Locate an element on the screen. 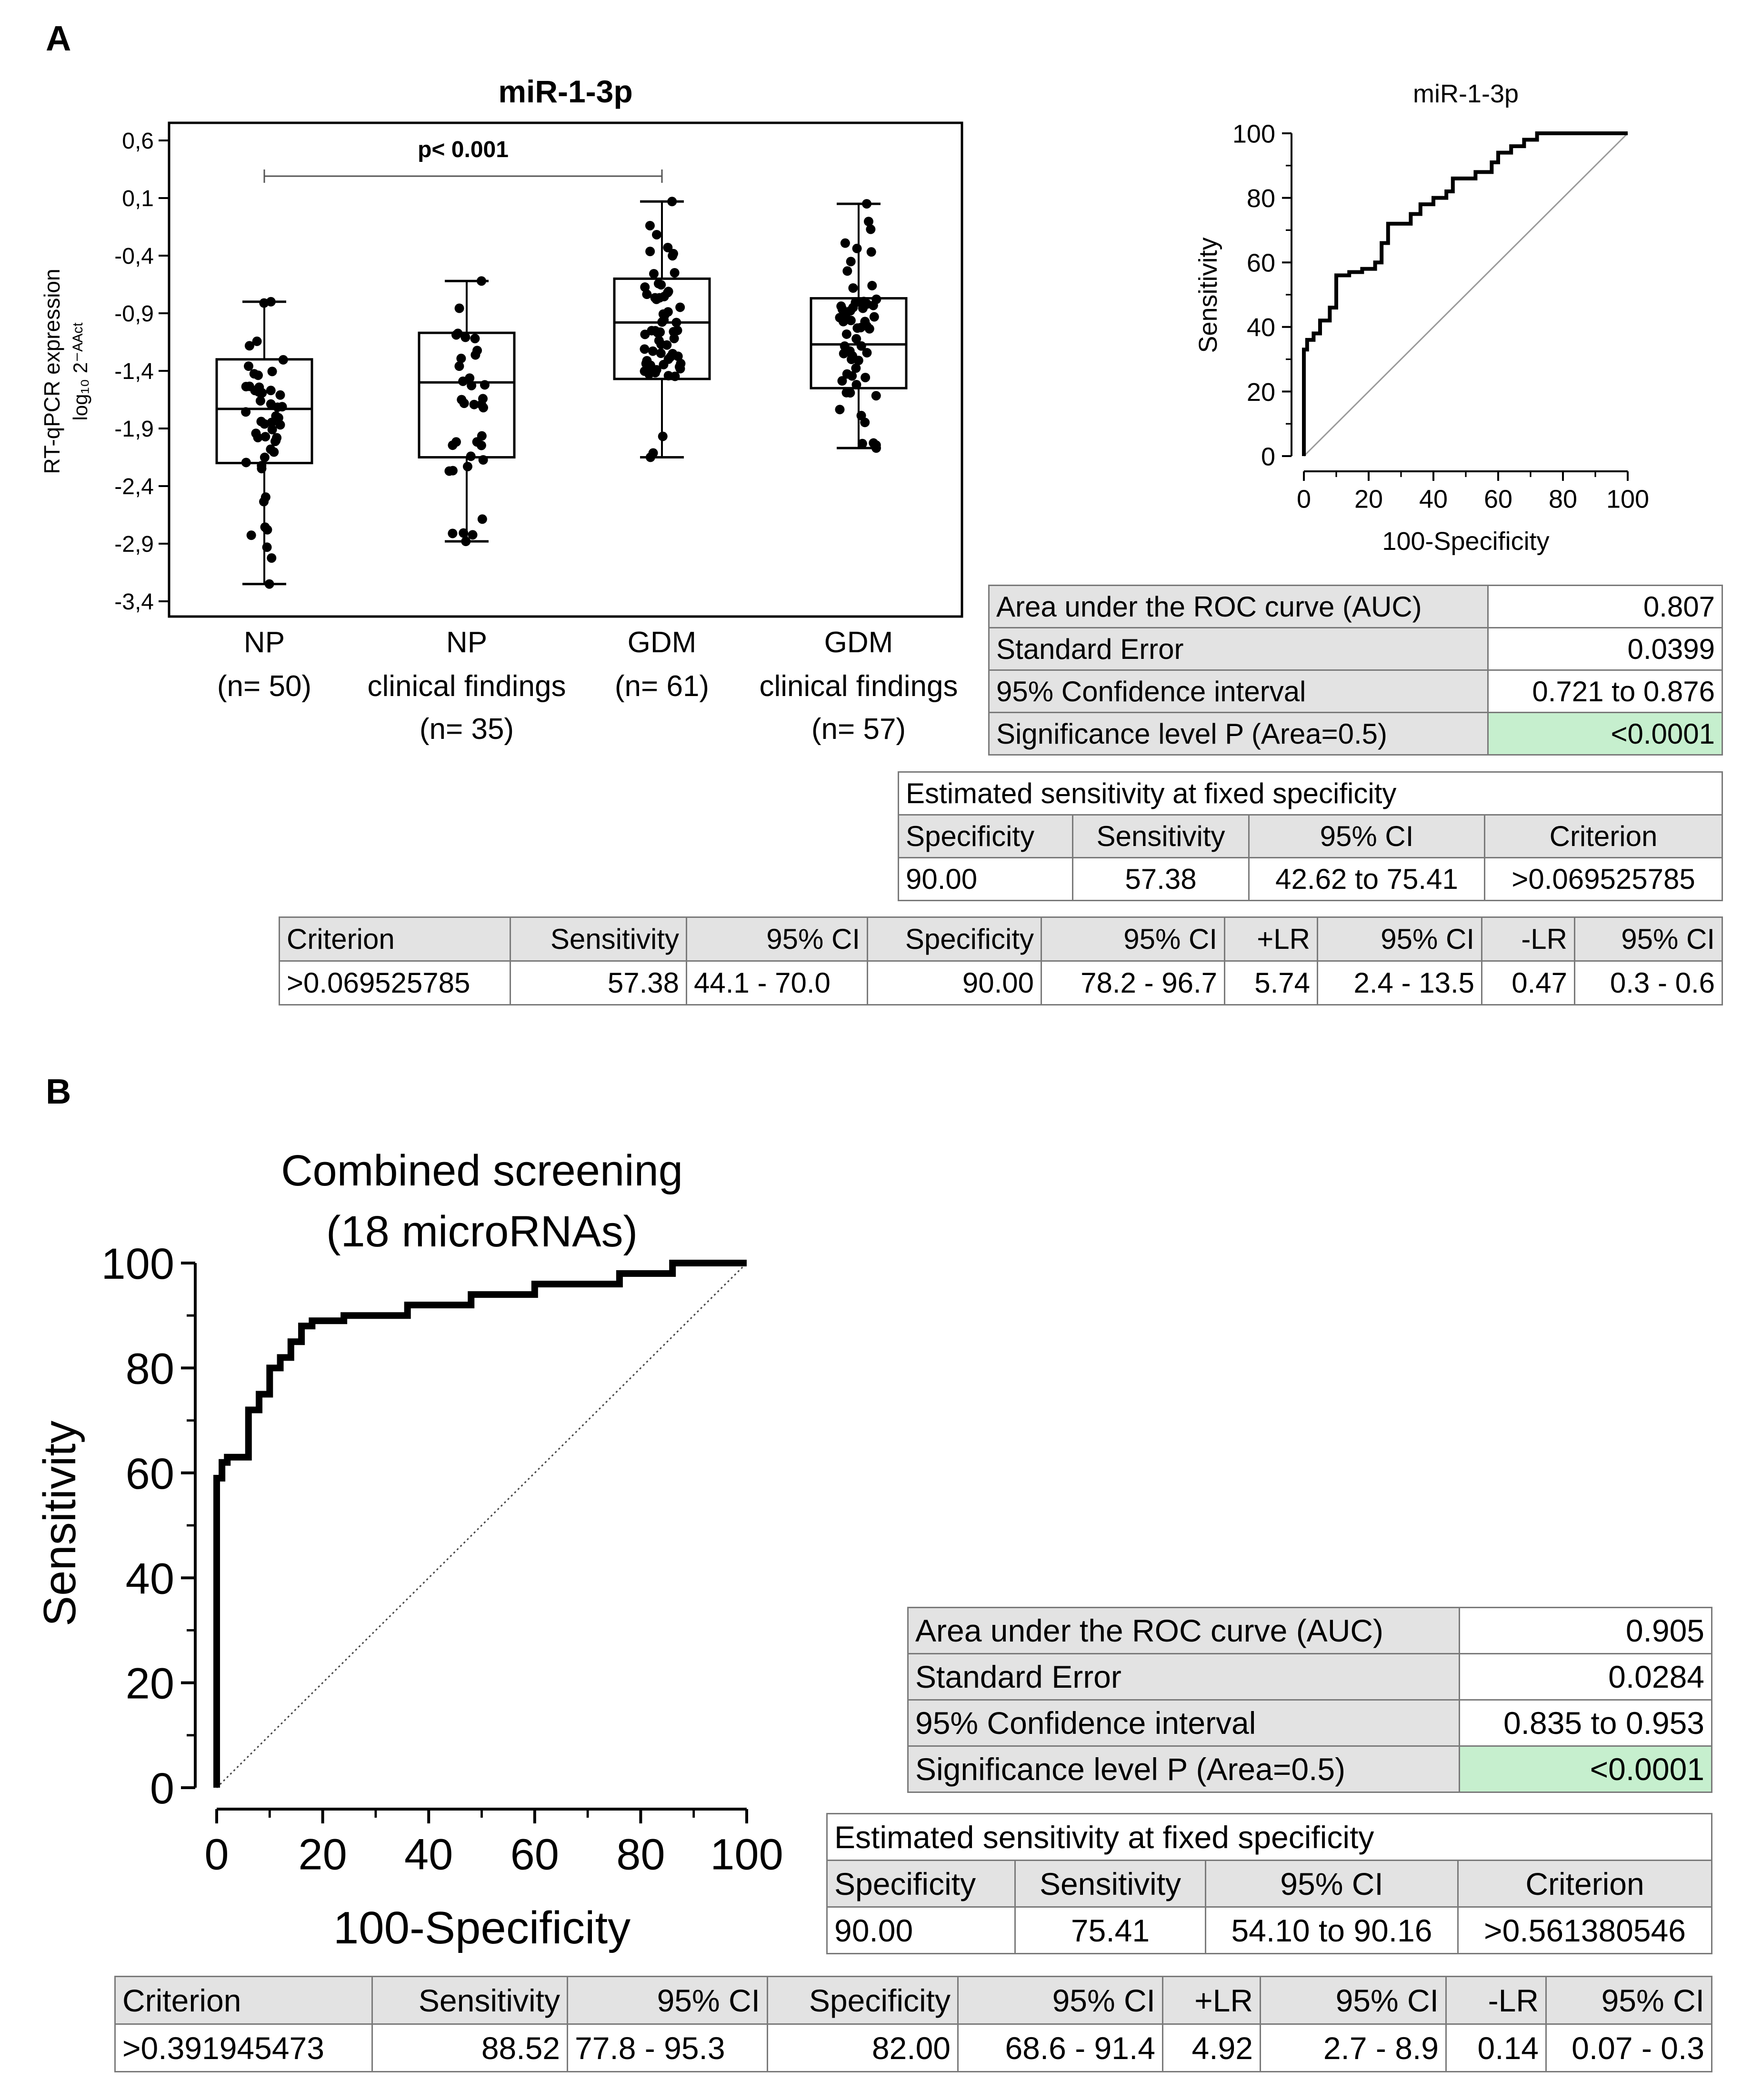 The image size is (1742, 2100). fixed-cell: >0.561380546 is located at coordinates (1585, 1930).